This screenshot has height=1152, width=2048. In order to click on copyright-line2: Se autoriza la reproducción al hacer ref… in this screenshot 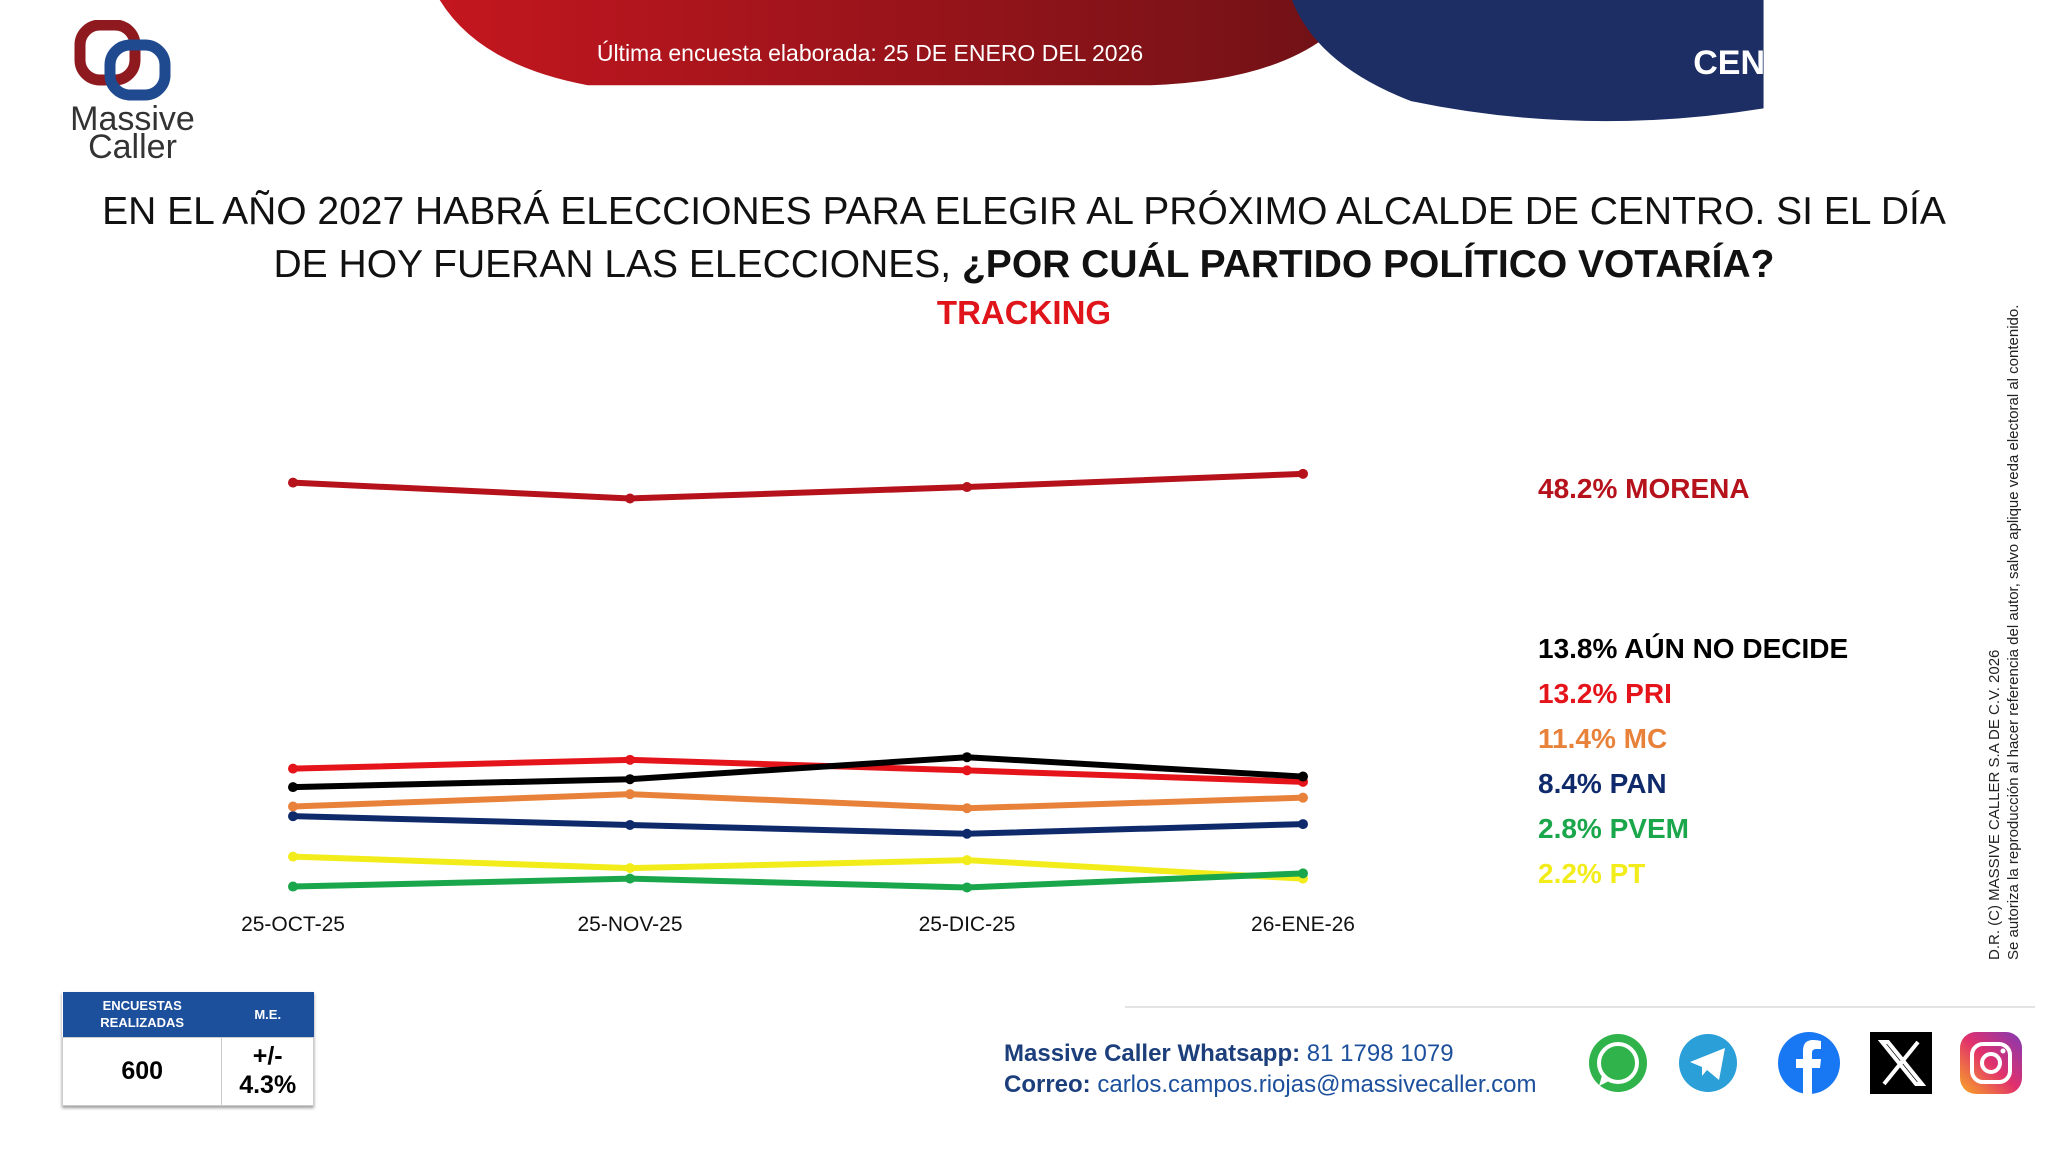, I will do `click(2013, 632)`.